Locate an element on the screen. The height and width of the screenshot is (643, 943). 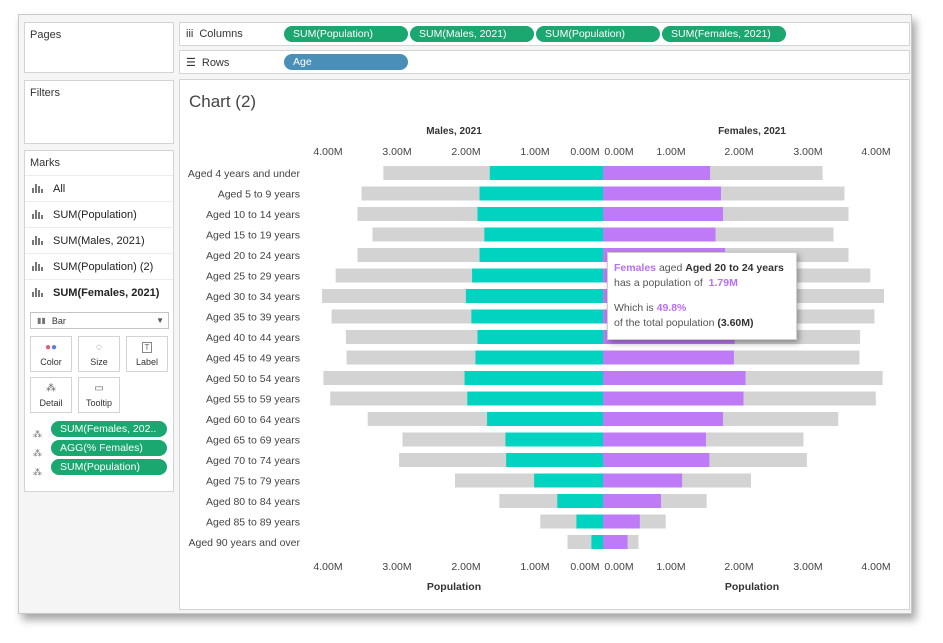
filters-card: Filters is located at coordinates (99, 112).